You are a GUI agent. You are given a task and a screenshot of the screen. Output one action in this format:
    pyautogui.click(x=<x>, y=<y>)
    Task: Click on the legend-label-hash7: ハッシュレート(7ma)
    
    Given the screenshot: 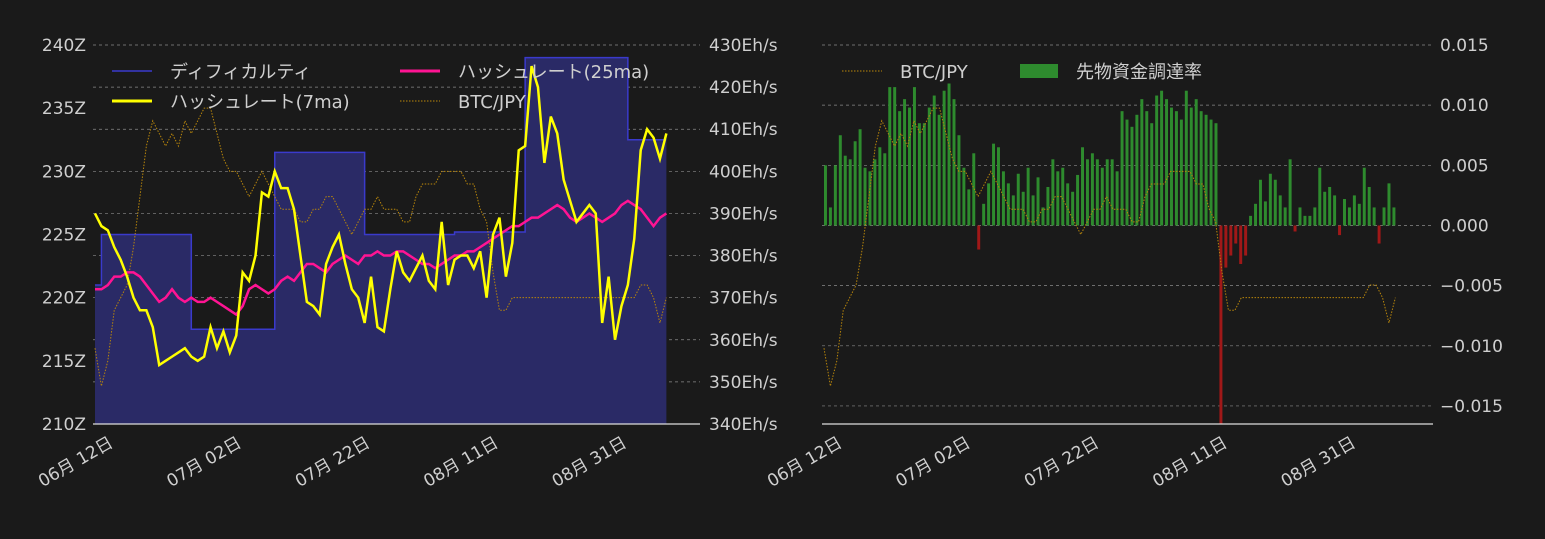 What is the action you would take?
    pyautogui.click(x=260, y=102)
    